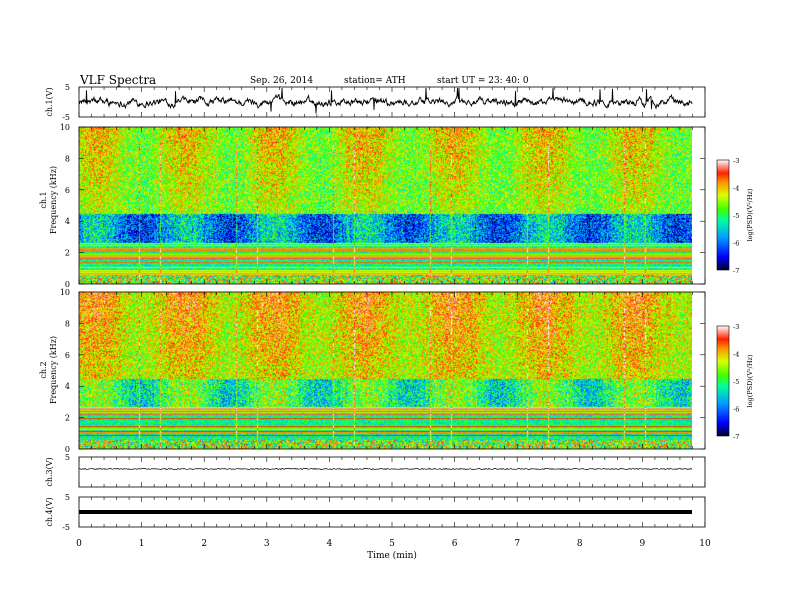 This screenshot has height=612, width=792. I want to click on ch1-waveform-line, so click(385, 100).